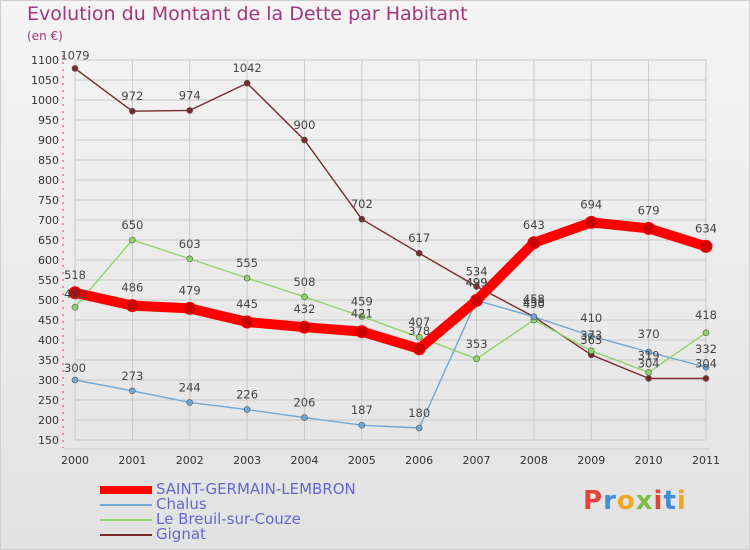 The image size is (750, 550). I want to click on data-label-le-breuil-sur-couze: 353, so click(477, 344).